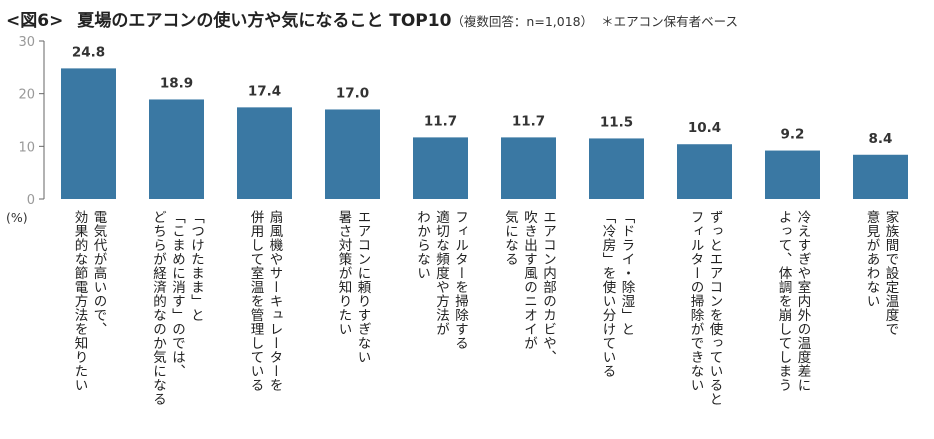 This screenshot has height=439, width=934. I want to click on value-label: 8.4, so click(881, 139).